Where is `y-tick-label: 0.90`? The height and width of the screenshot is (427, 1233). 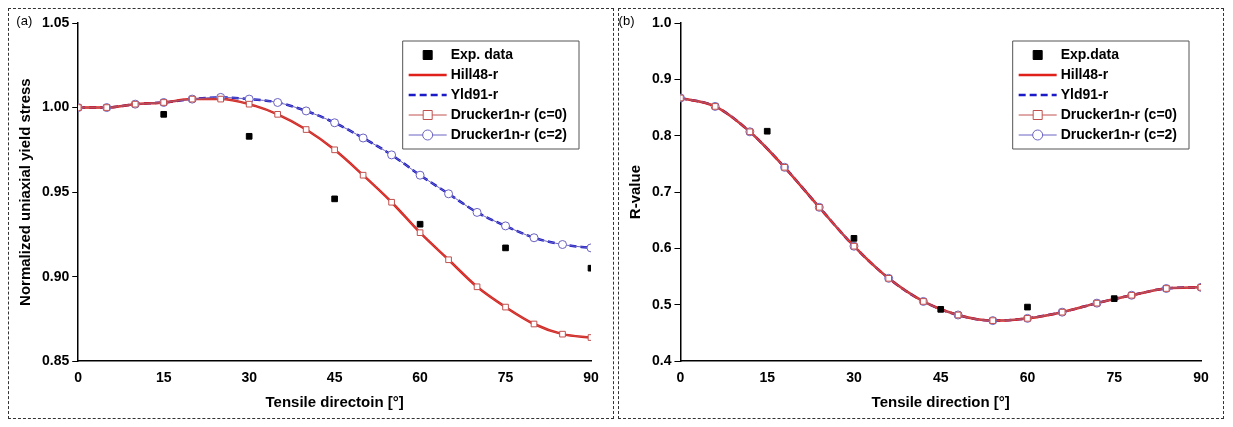
y-tick-label: 0.90 is located at coordinates (56, 275).